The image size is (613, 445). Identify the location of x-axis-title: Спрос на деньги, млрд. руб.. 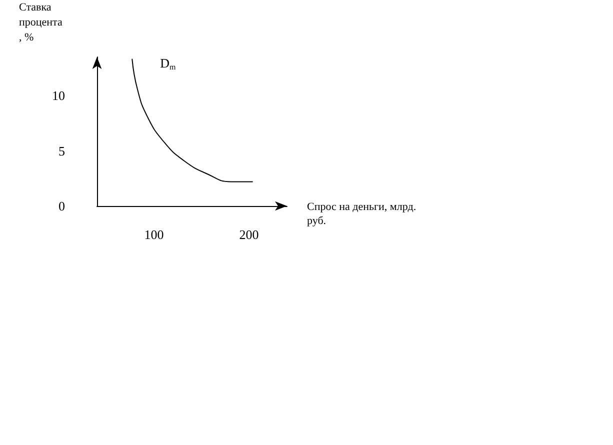
(361, 214).